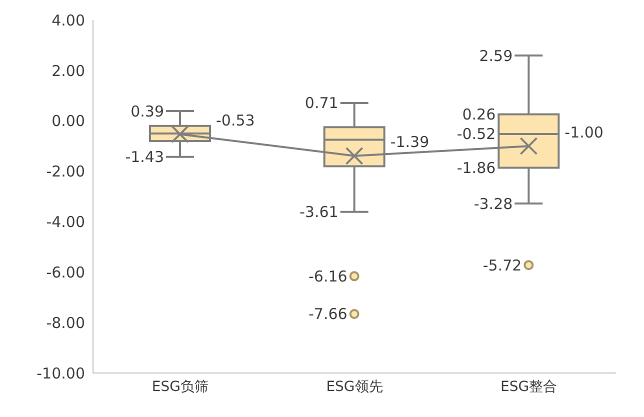 The image size is (644, 417). Describe the element at coordinates (65, 272) in the screenshot. I see `y-tick-label: -6.00` at that location.